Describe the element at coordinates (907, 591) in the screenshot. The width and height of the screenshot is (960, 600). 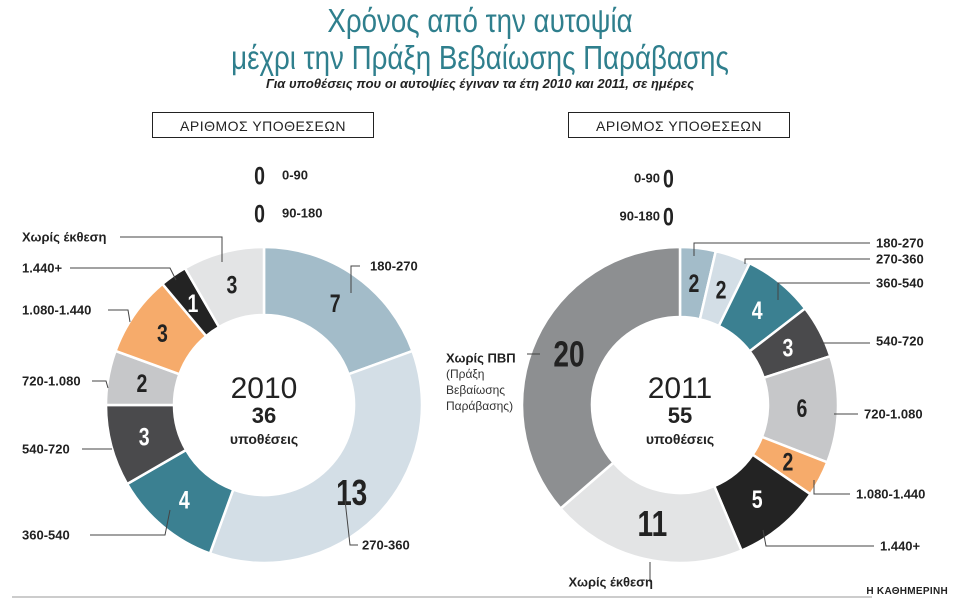
I see `credit: Η ΚΑΘΗΜΕΡΙΝΗ` at that location.